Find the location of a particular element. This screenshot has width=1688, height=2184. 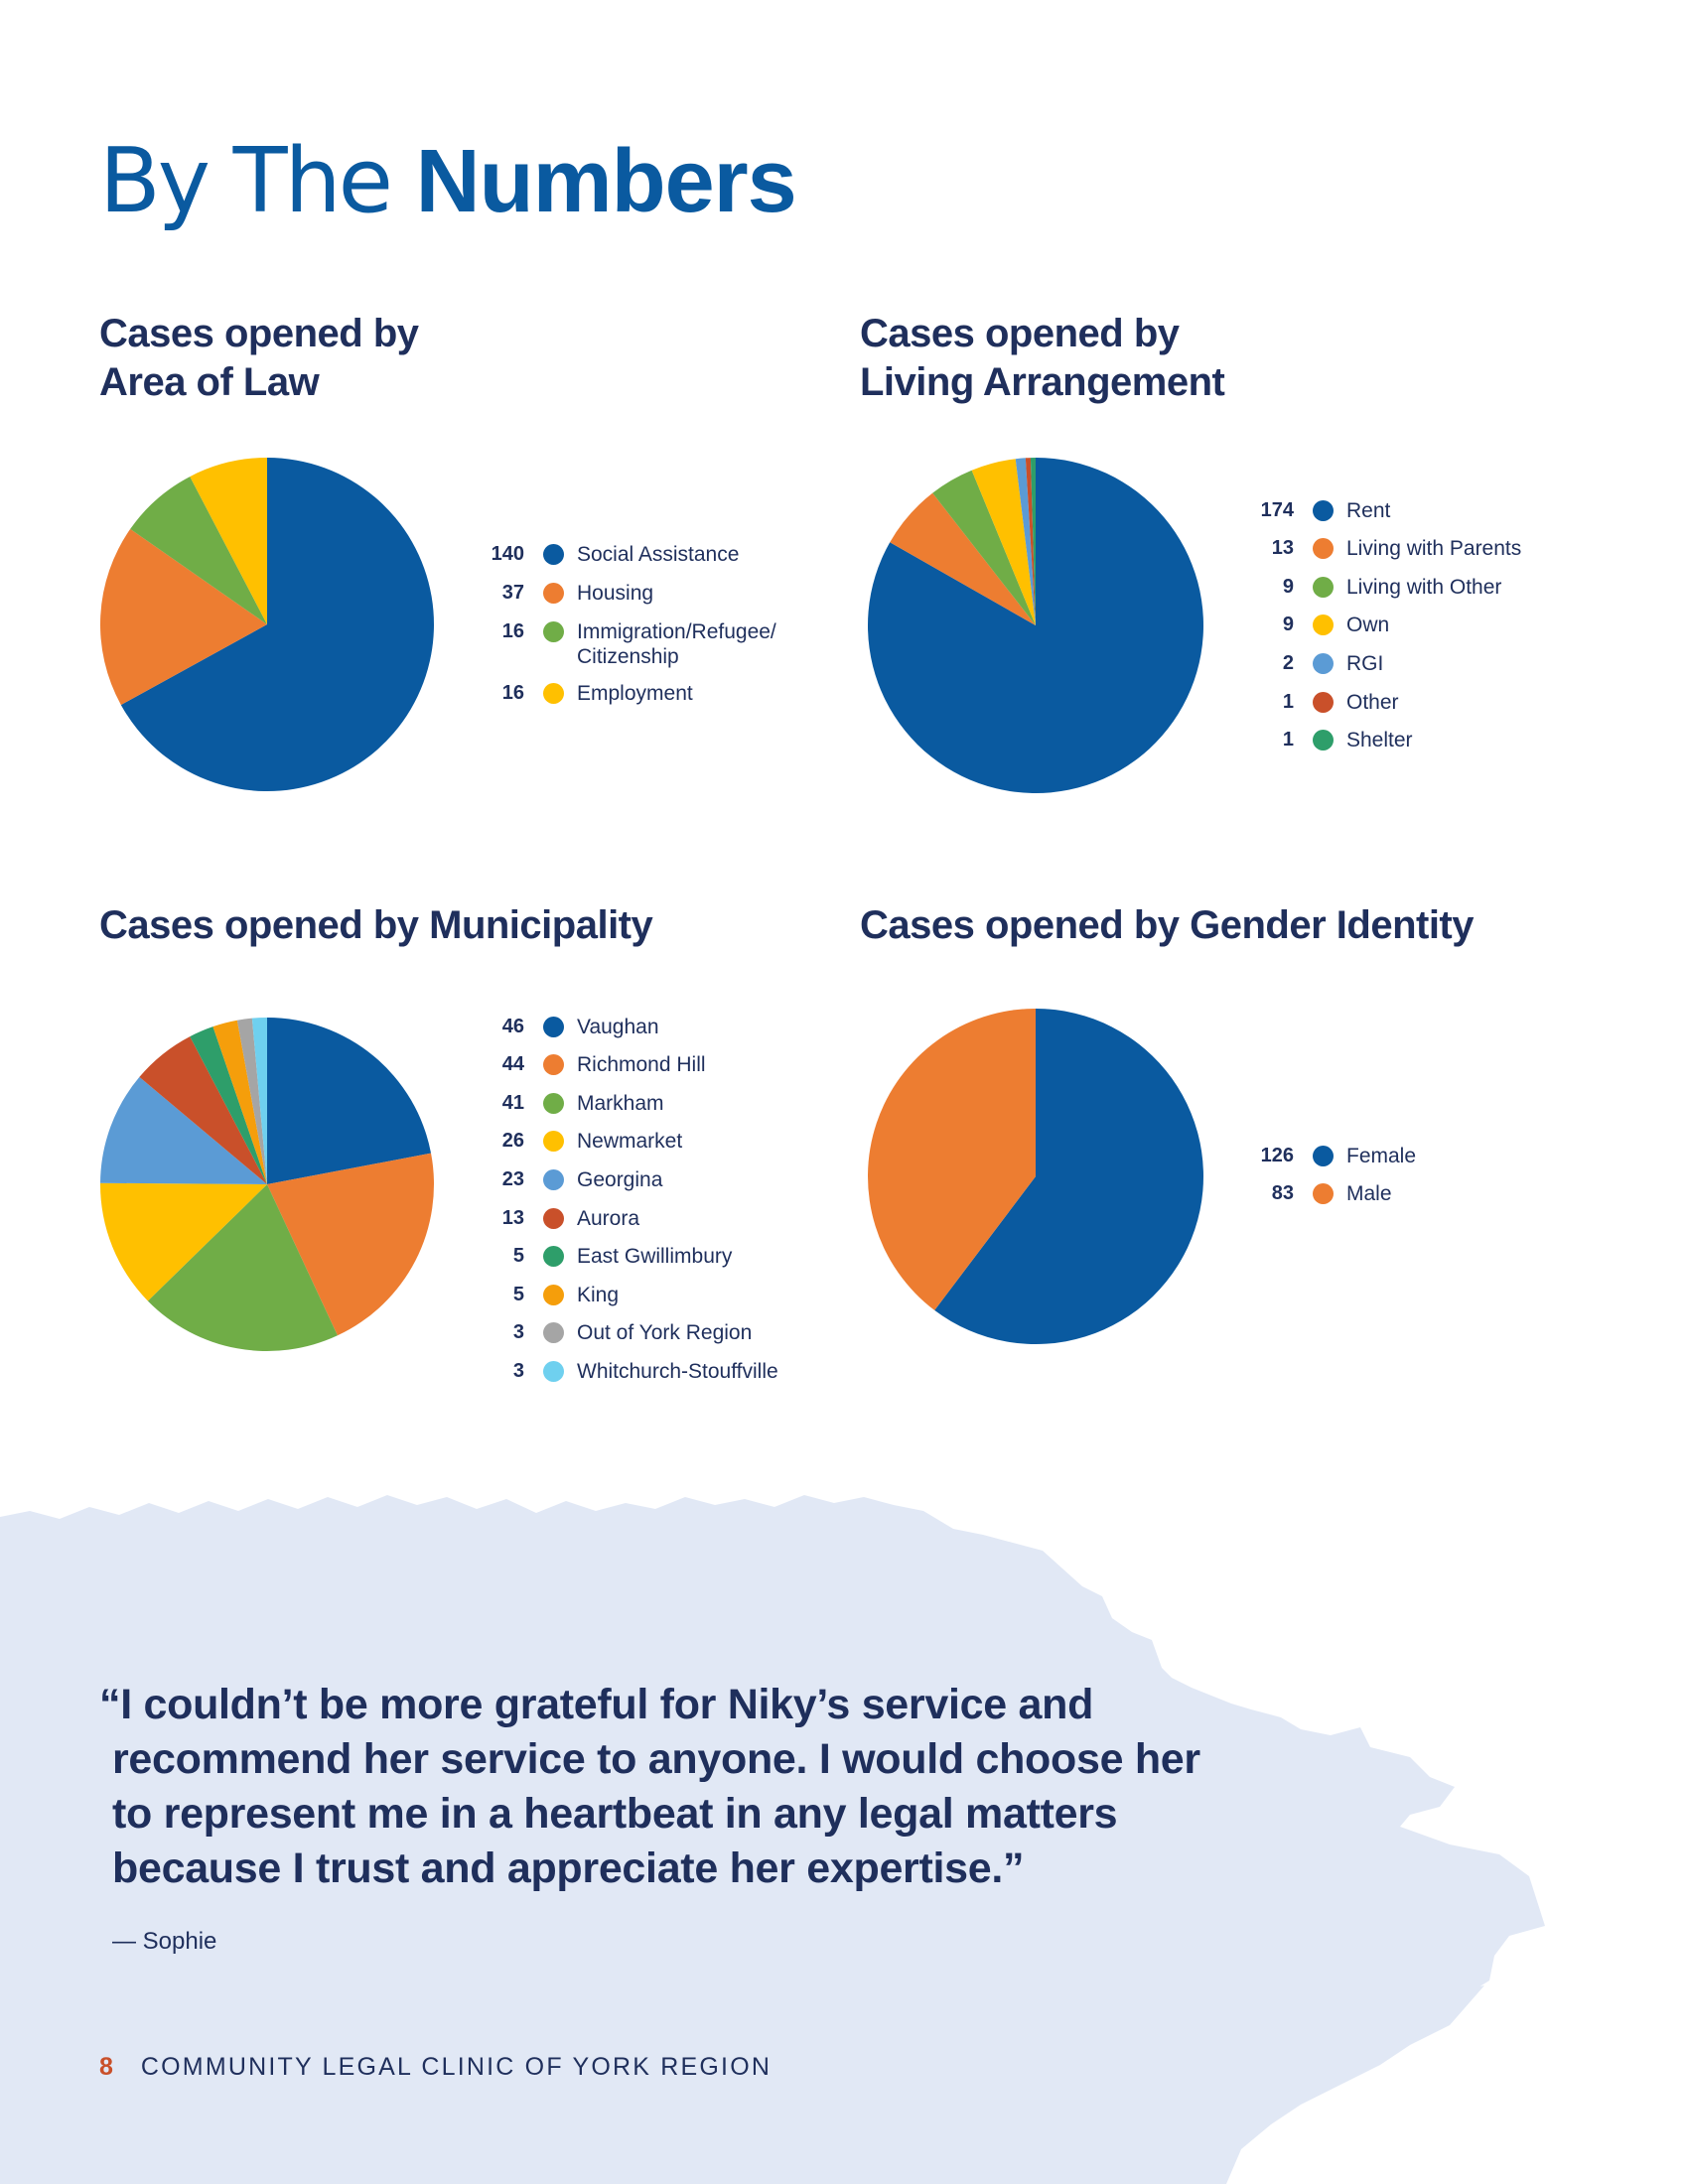

legend-label: Other is located at coordinates (1372, 702).